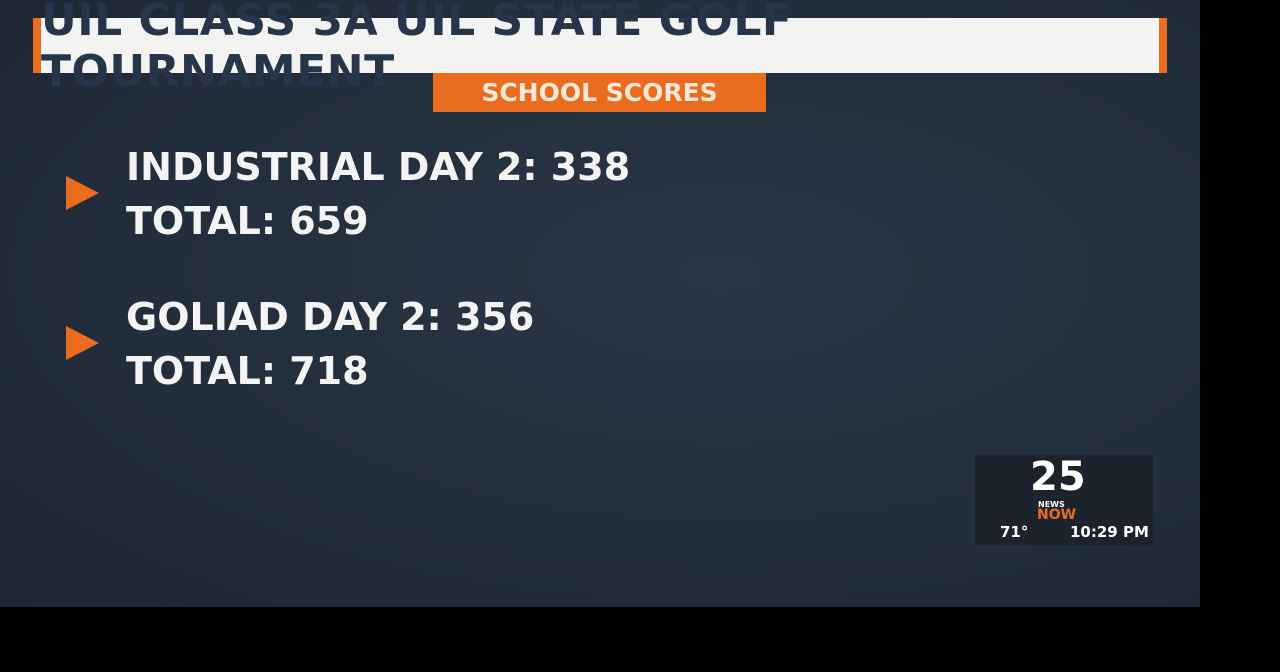 The image size is (1280, 672). Describe the element at coordinates (417, 48) in the screenshot. I see `title: UIL CLASS 3A UIL STATE GOLF TOURNAMENT` at that location.